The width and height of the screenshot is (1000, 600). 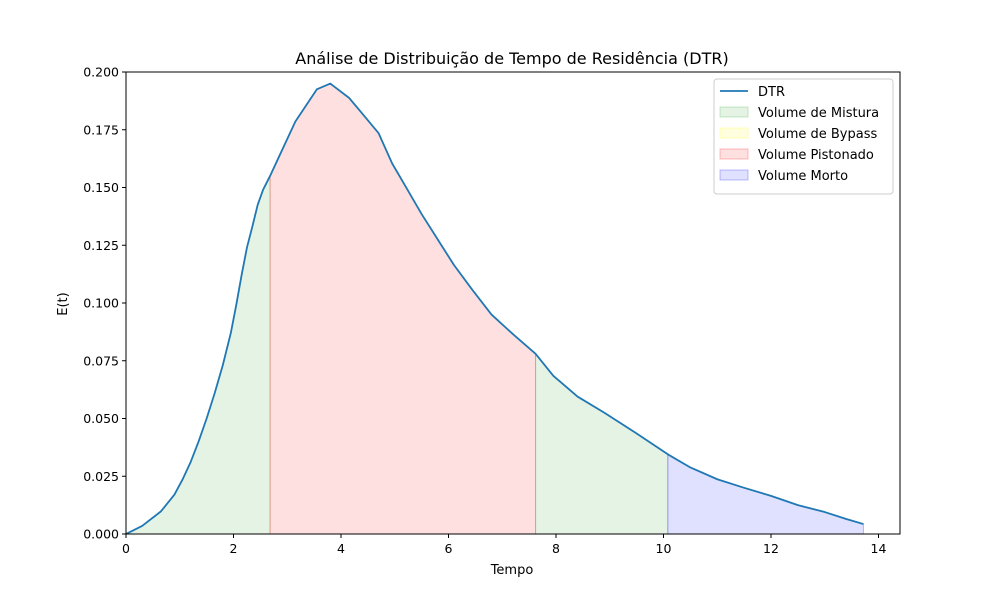 What do you see at coordinates (126, 548) in the screenshot?
I see `x-tick-label: 0` at bounding box center [126, 548].